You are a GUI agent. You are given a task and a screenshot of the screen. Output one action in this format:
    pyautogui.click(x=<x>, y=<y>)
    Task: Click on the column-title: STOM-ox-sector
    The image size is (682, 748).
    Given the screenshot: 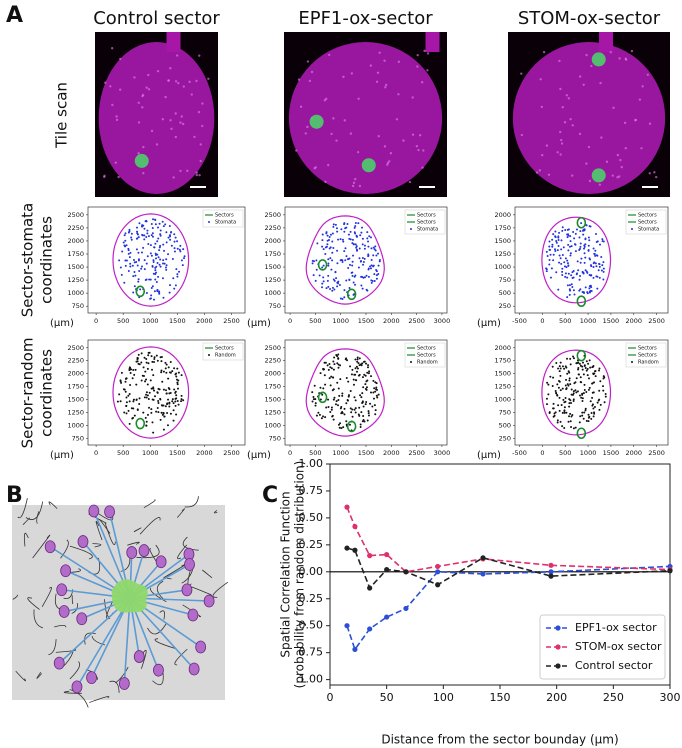 What is the action you would take?
    pyautogui.click(x=589, y=18)
    